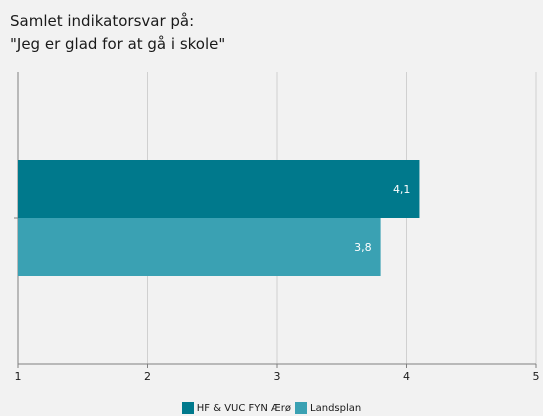  I want to click on x-tick-label-4: 4, so click(406, 376).